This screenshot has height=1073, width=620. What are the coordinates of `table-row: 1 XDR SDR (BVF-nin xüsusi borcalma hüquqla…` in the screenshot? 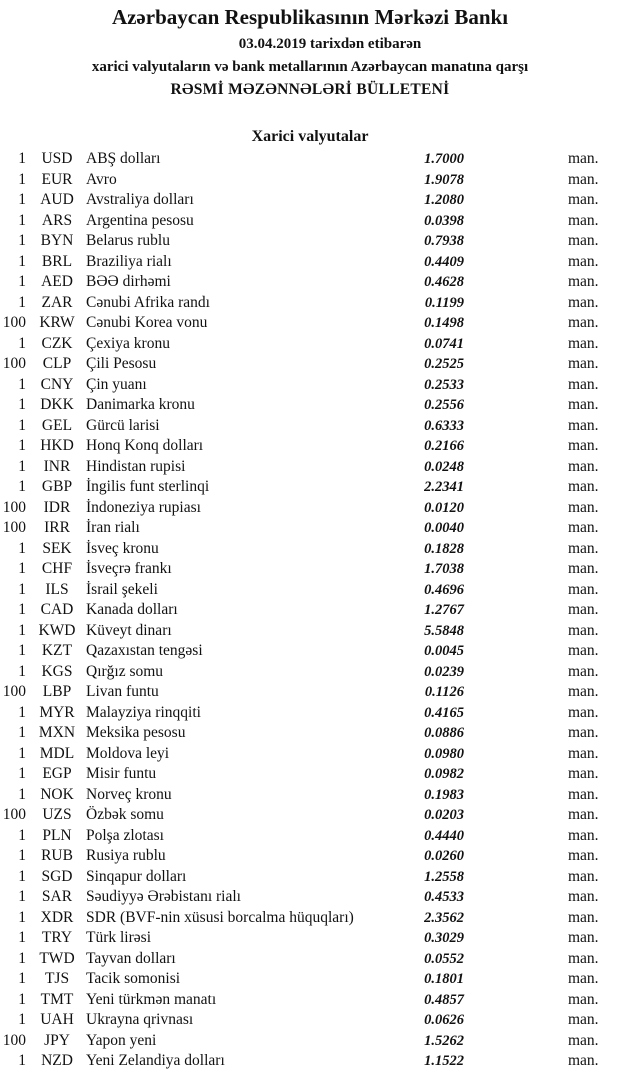 It's located at (310, 918).